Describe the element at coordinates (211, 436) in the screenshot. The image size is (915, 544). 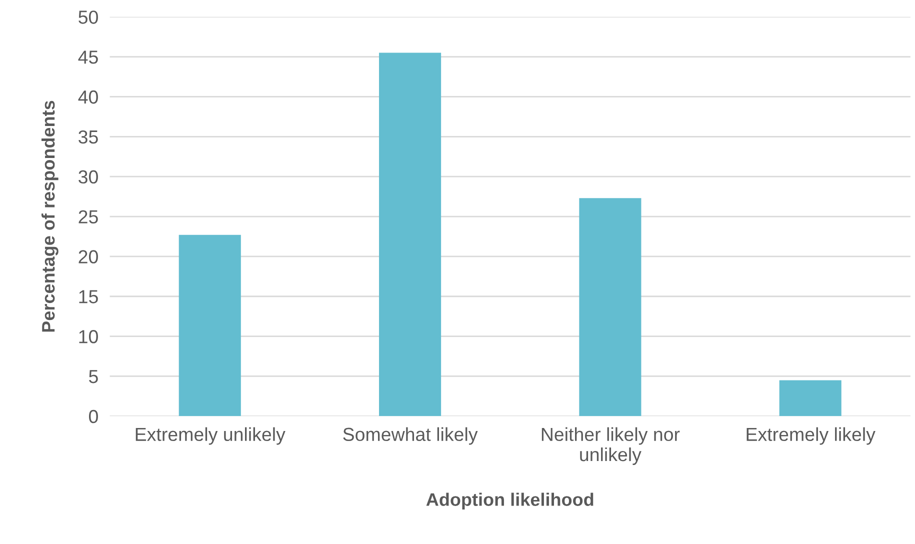
I see `x-tick-label: Extremely unlikely` at that location.